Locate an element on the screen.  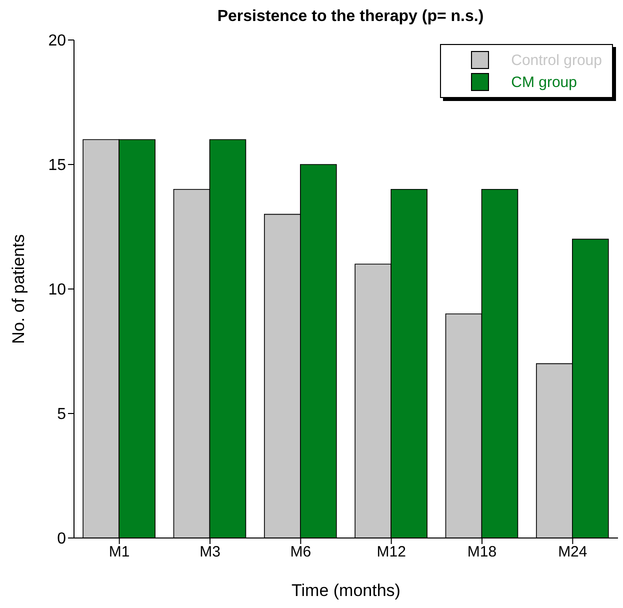
y-tick-label: 20 is located at coordinates (57, 41).